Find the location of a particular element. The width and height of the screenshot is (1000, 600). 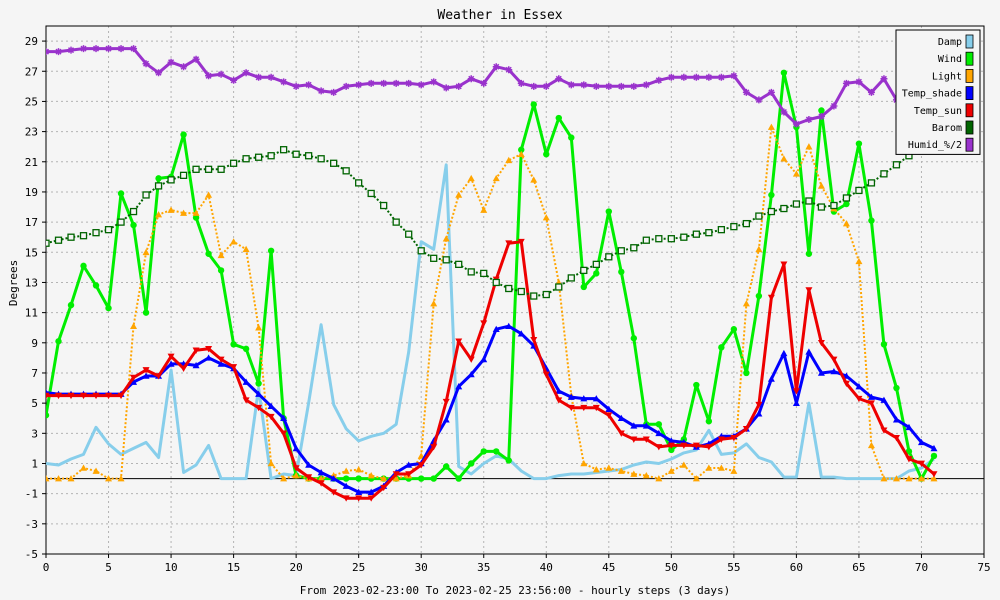

x-tick-label: 50 is located at coordinates (671, 567).